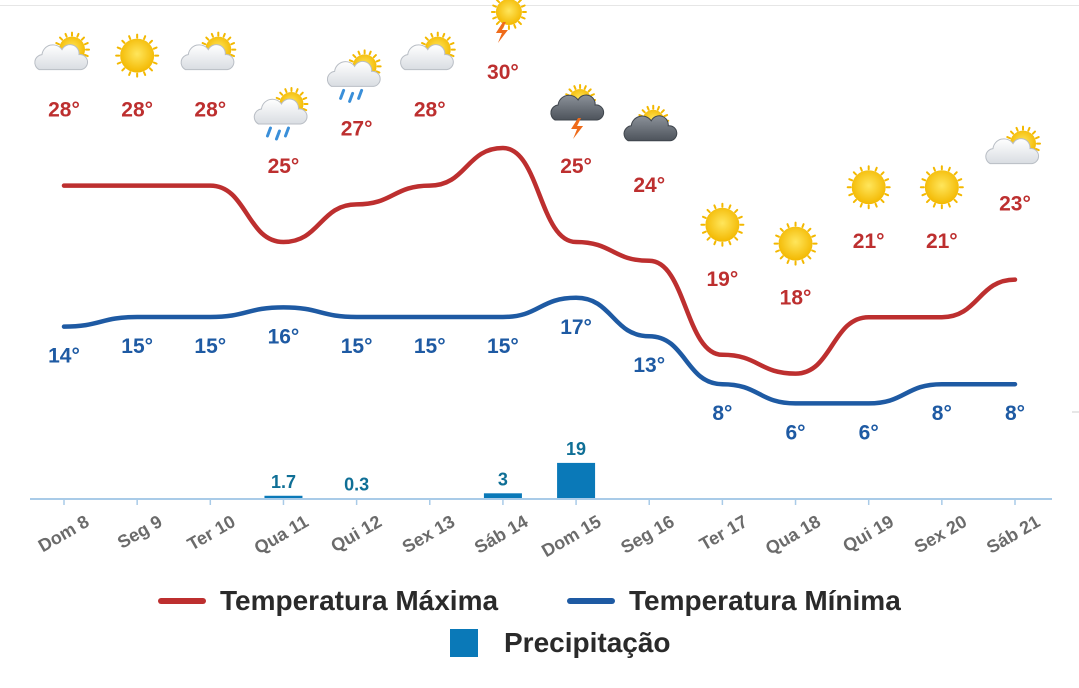  I want to click on sun-storm-icon, so click(508, 21).